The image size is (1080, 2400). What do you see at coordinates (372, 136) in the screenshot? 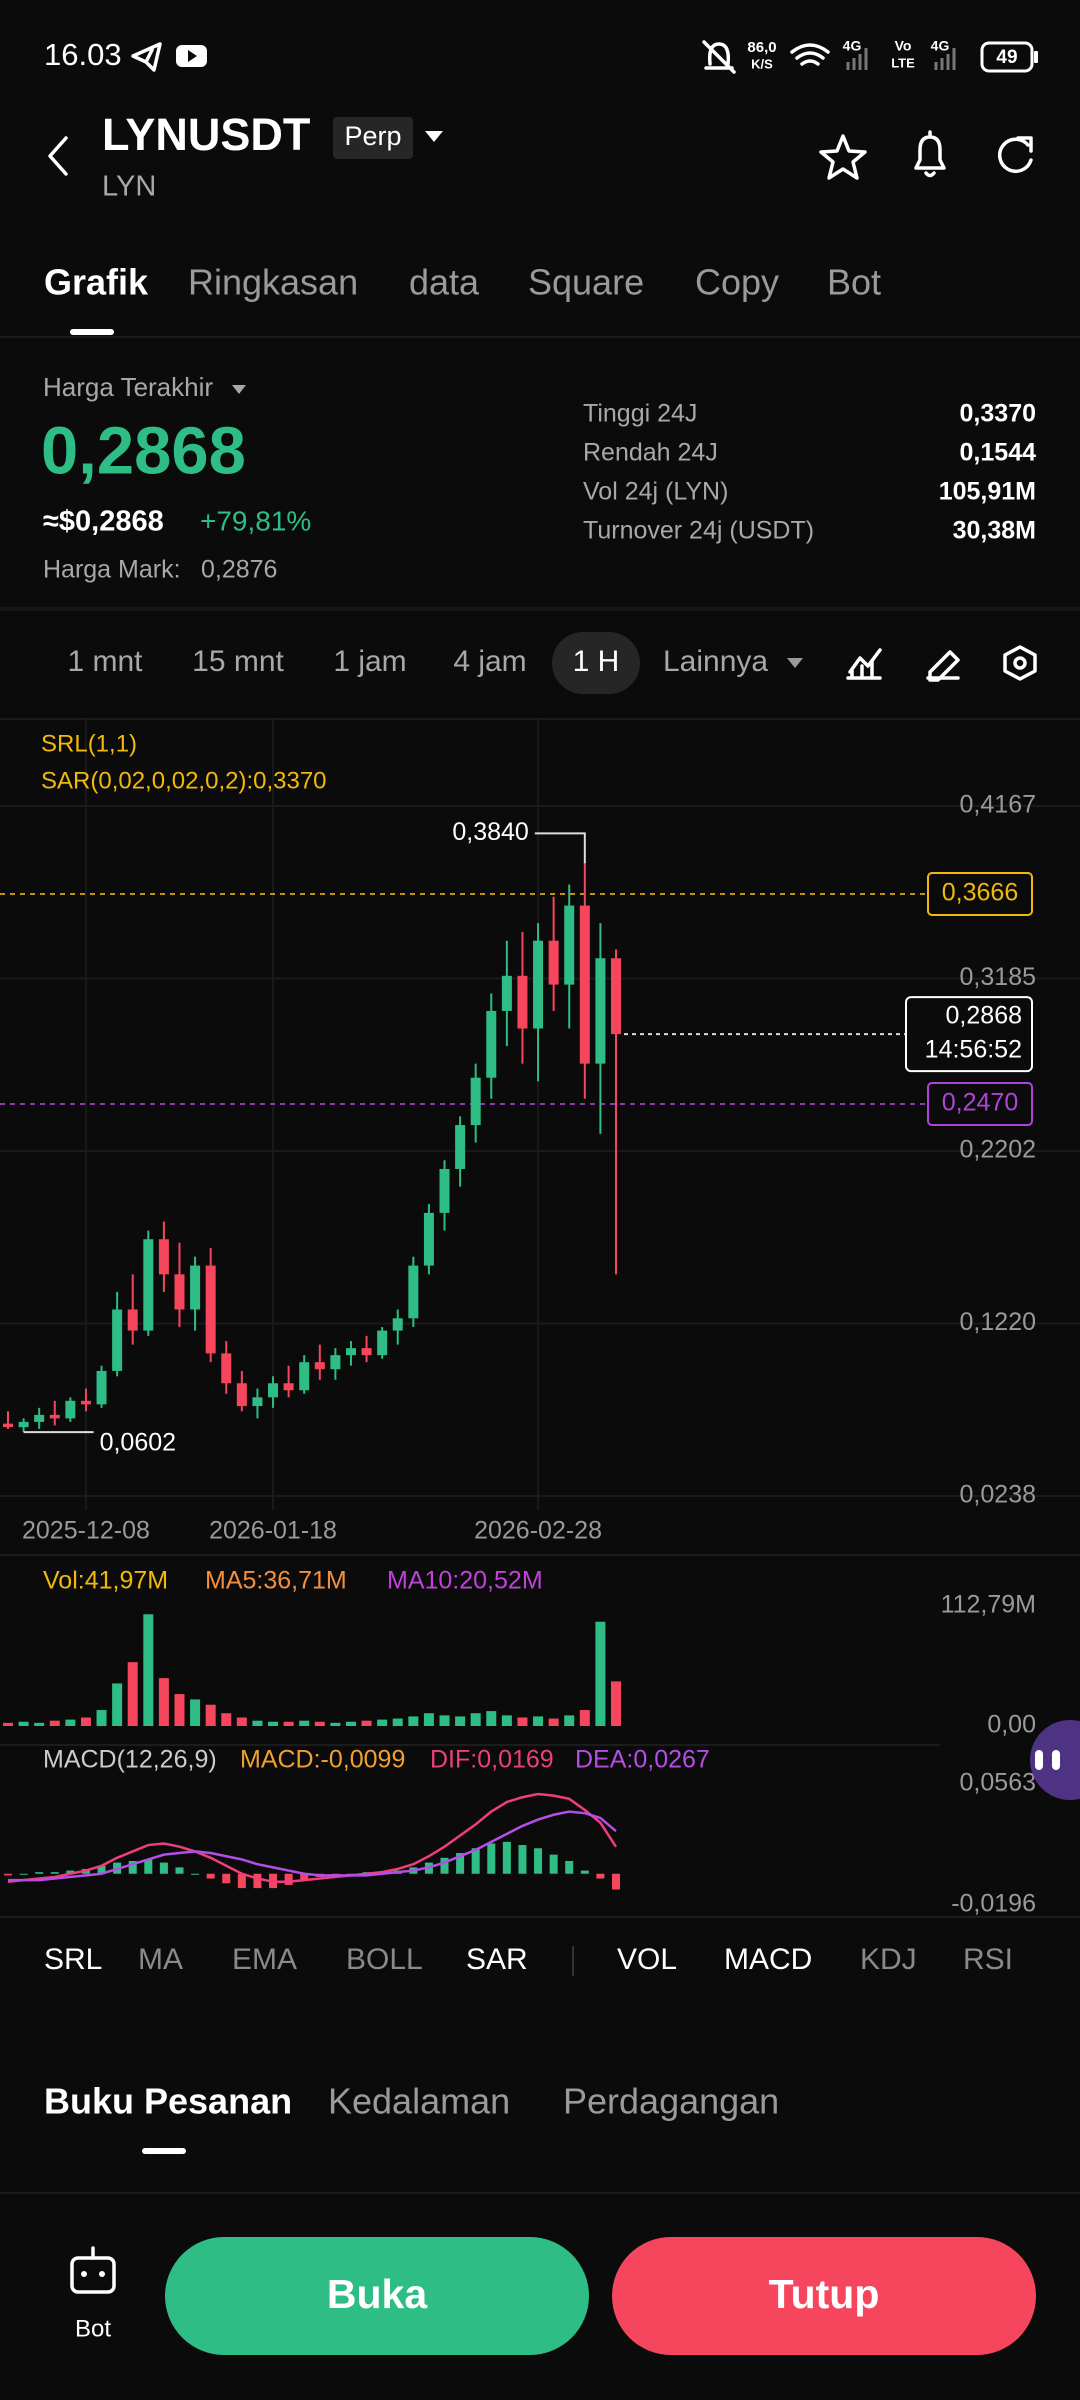
I see `perp-label: Perp` at bounding box center [372, 136].